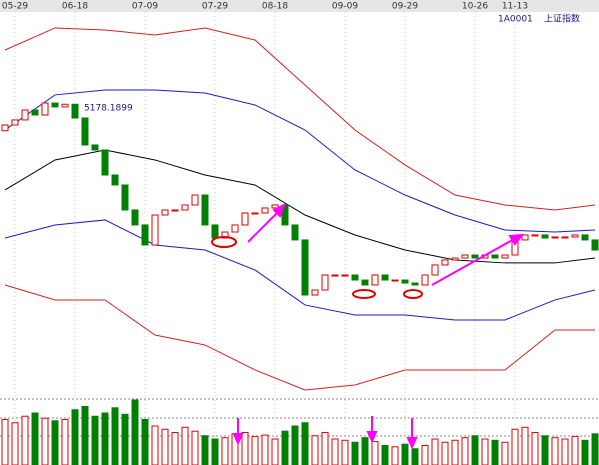 Image resolution: width=599 pixels, height=465 pixels. Describe the element at coordinates (145, 7) in the screenshot. I see `x-tick-label: 07-09` at that location.